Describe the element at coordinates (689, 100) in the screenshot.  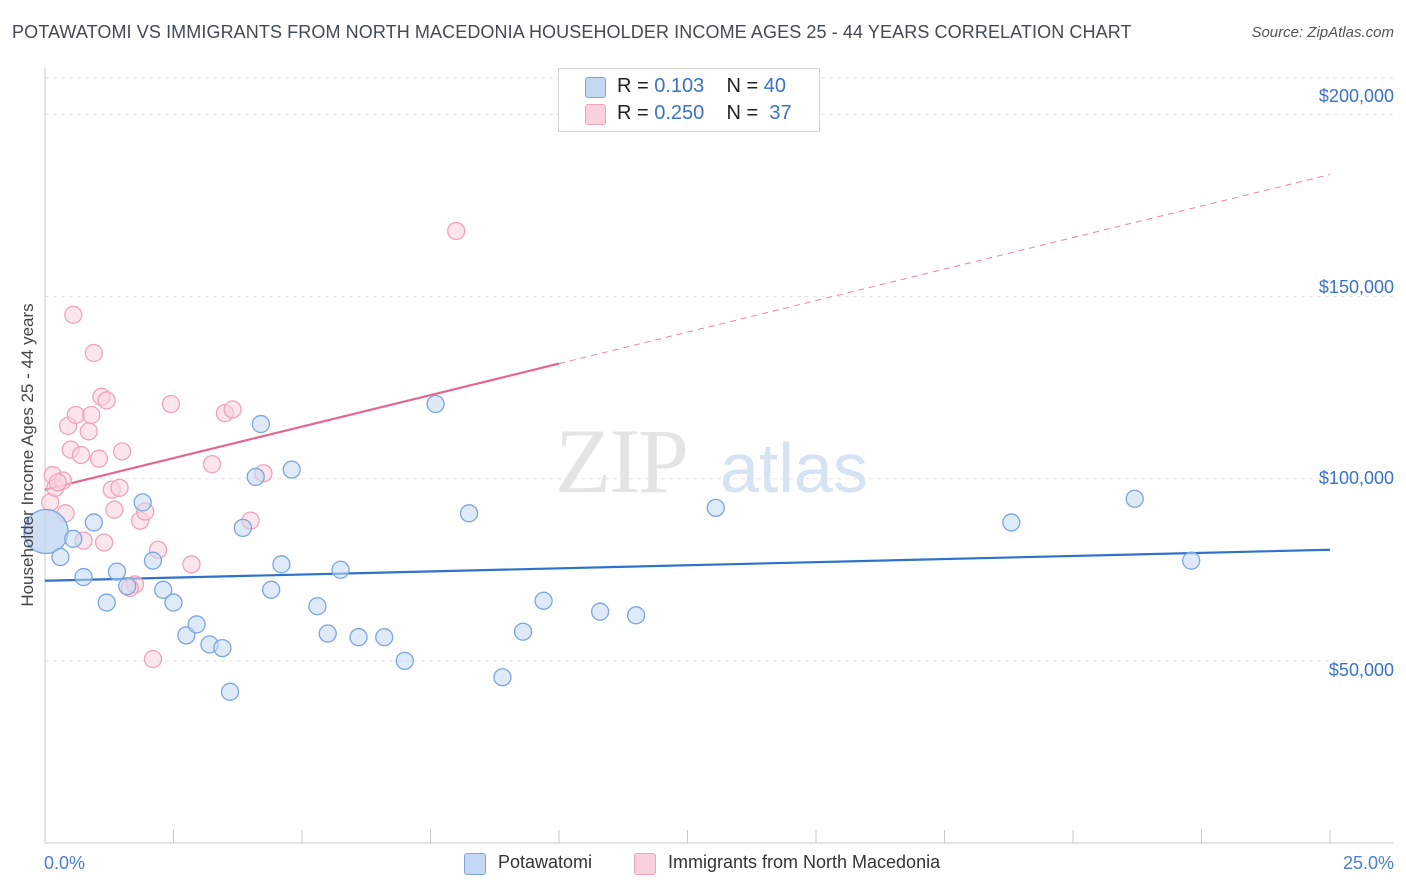
I see `correlation-stats-box: R = 0.103 N = 40 R = 0.250 N = 37` at that location.